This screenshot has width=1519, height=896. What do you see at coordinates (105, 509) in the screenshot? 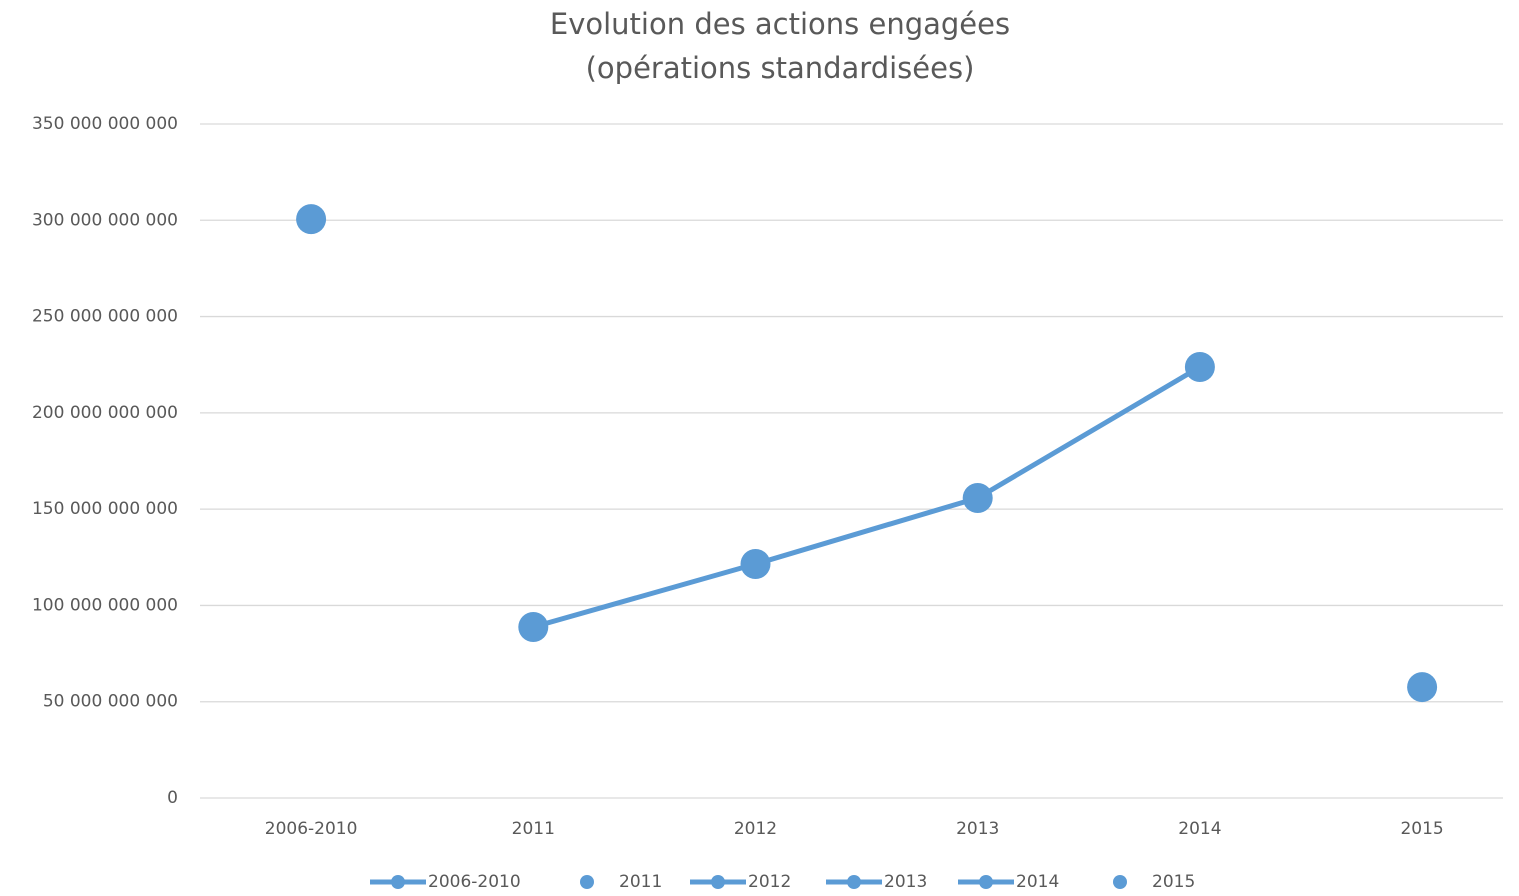
I see `y-tick-label: 150 000 000 000` at bounding box center [105, 509].